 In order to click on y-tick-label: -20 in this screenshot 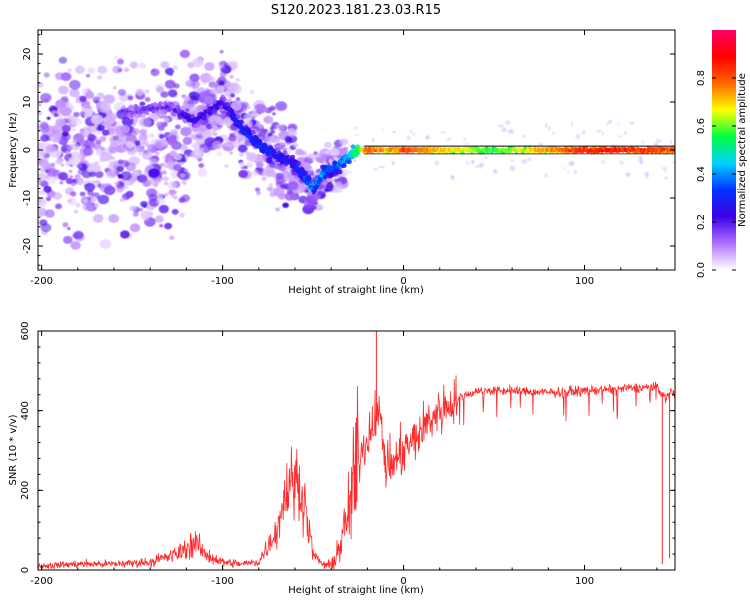, I will do `click(27, 246)`.